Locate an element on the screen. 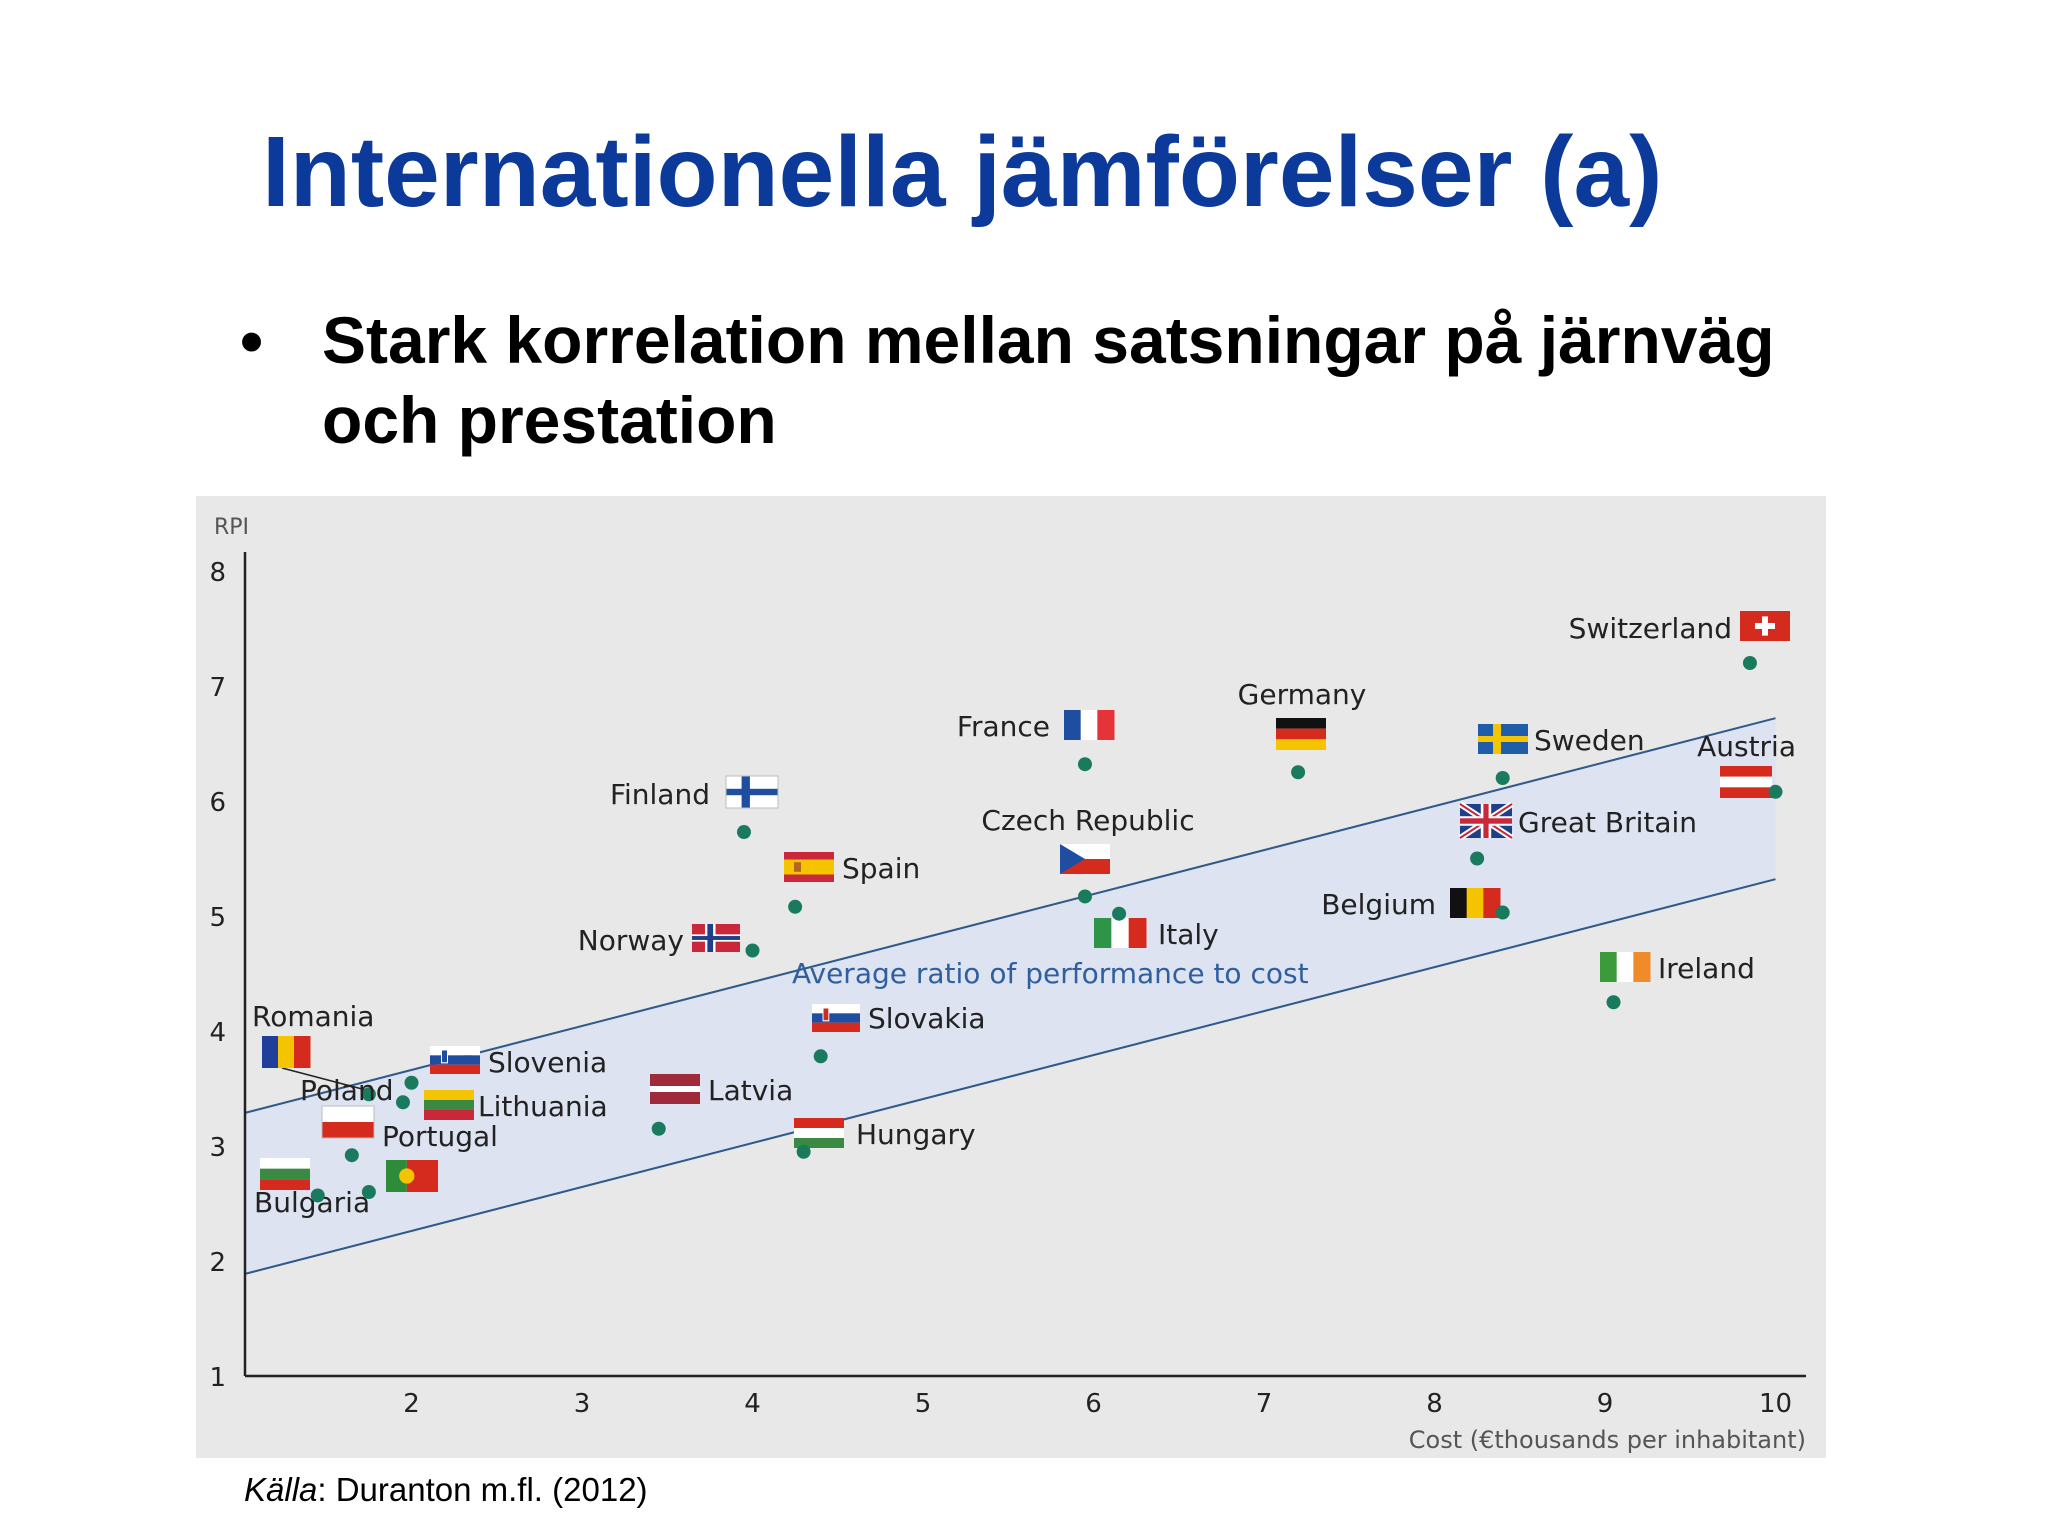 The height and width of the screenshot is (1536, 2048). x-tick-label: 5 is located at coordinates (923, 1404).